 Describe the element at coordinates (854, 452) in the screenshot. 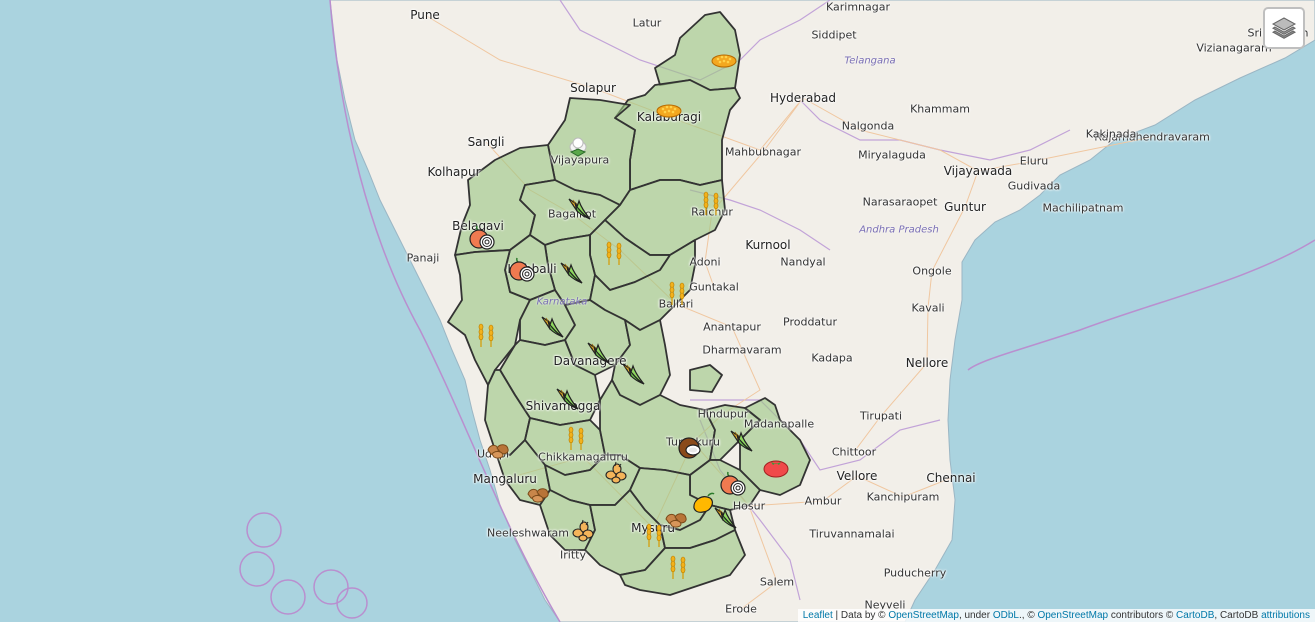

I see `city-label: Chittoor` at that location.